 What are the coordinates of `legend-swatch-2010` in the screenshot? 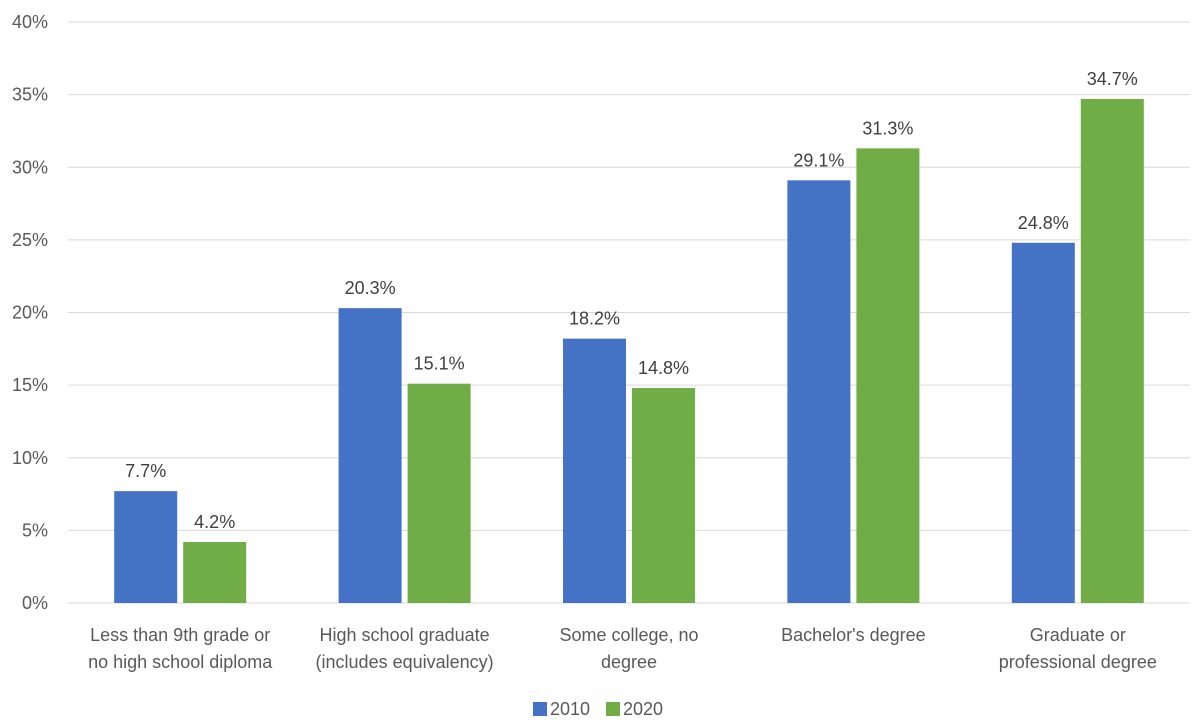 It's located at (540, 709).